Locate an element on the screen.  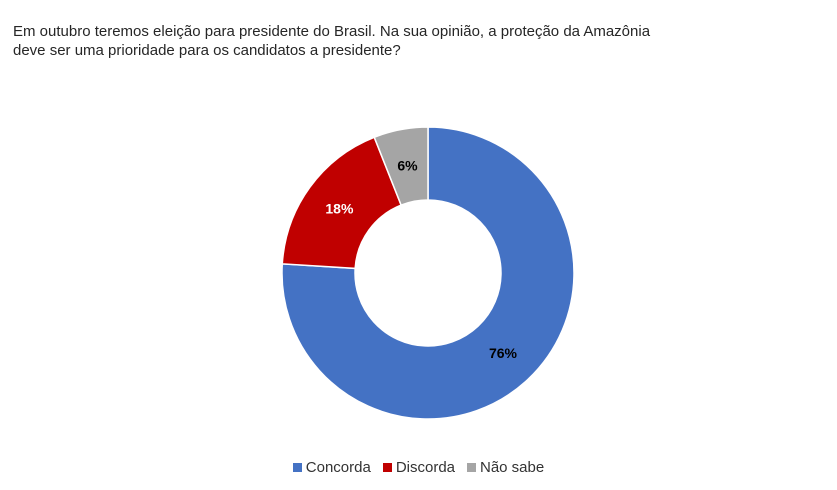
data-label-concorda: 76% is located at coordinates (503, 353).